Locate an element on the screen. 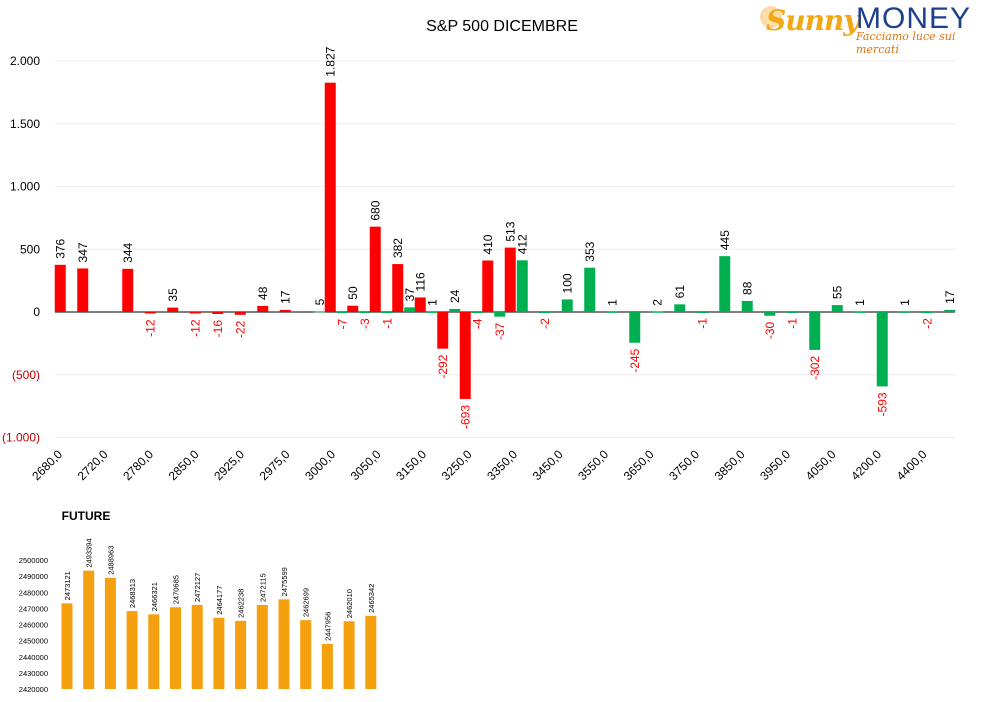 The image size is (1003, 702). data-label: -30 is located at coordinates (770, 330).